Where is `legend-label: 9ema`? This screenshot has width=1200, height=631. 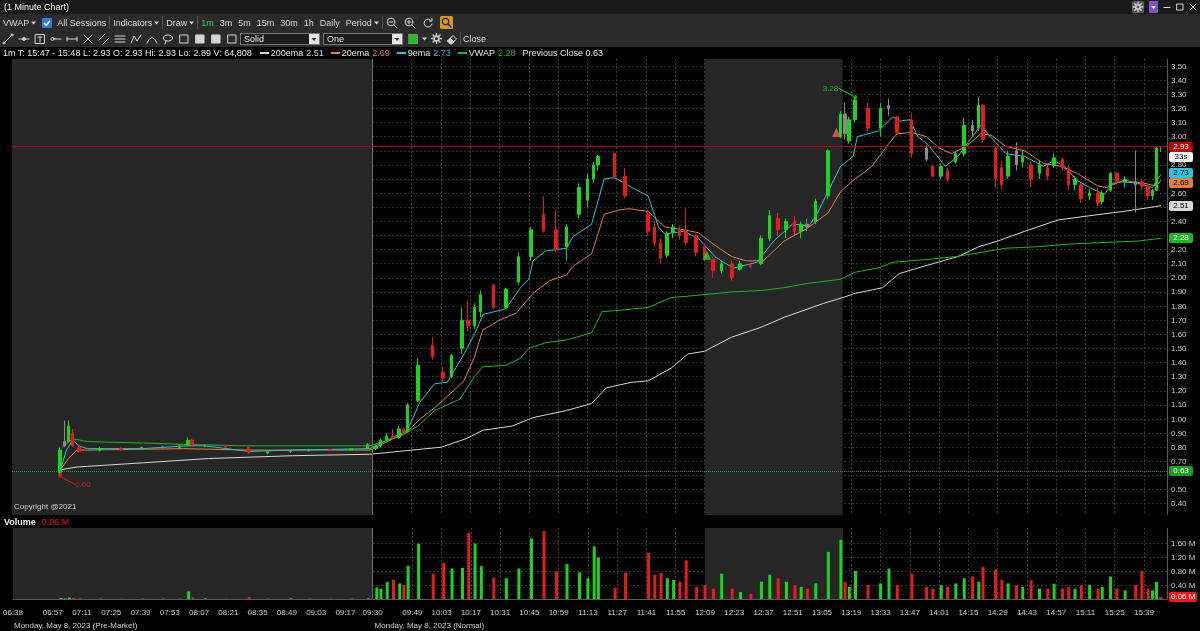
legend-label: 9ema is located at coordinates (419, 52).